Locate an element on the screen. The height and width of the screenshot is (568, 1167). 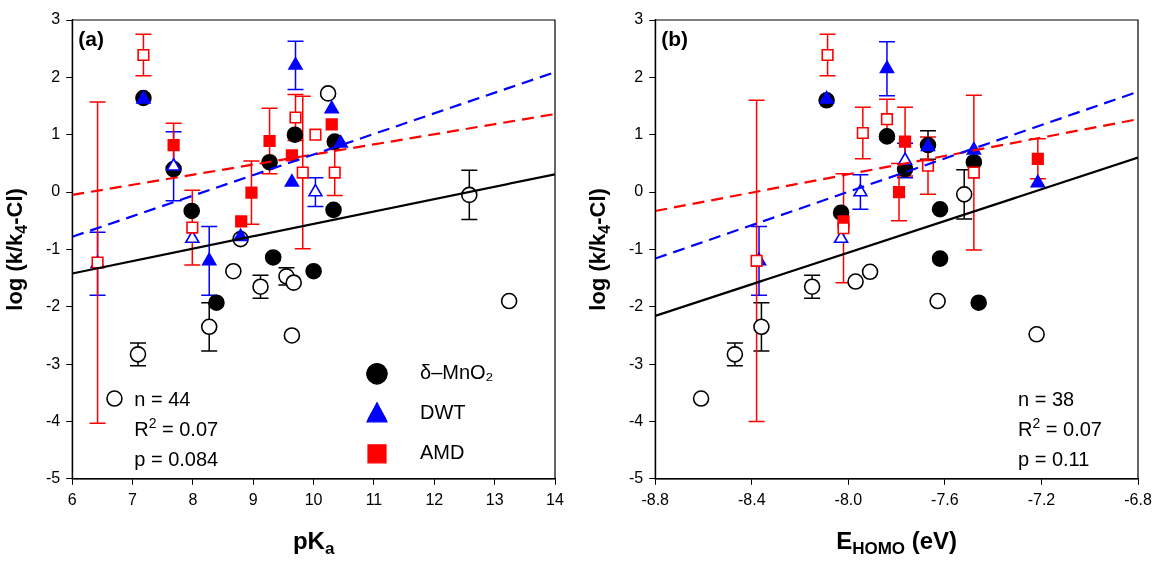
legend-label: AMD is located at coordinates (442, 452).